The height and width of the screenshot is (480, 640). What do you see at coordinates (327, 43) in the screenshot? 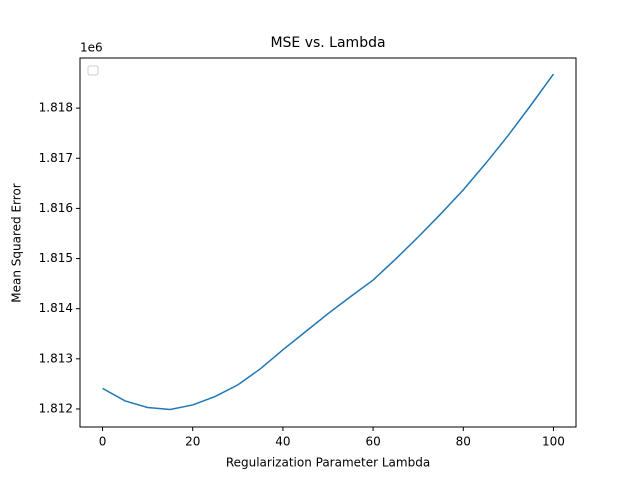
I see `chart-title: MSE vs. Lambda` at bounding box center [327, 43].